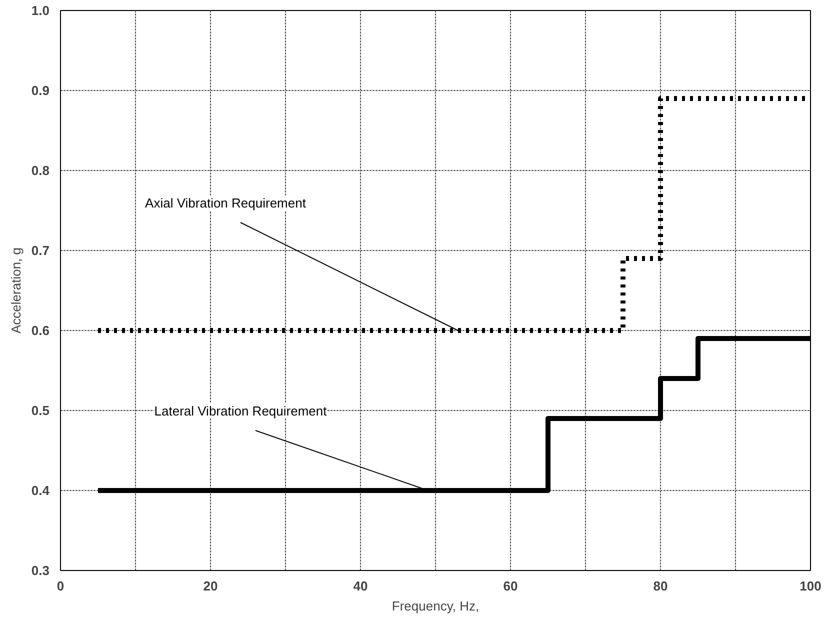 The image size is (830, 620). Describe the element at coordinates (40, 330) in the screenshot. I see `y-tick-label: 0.6` at that location.